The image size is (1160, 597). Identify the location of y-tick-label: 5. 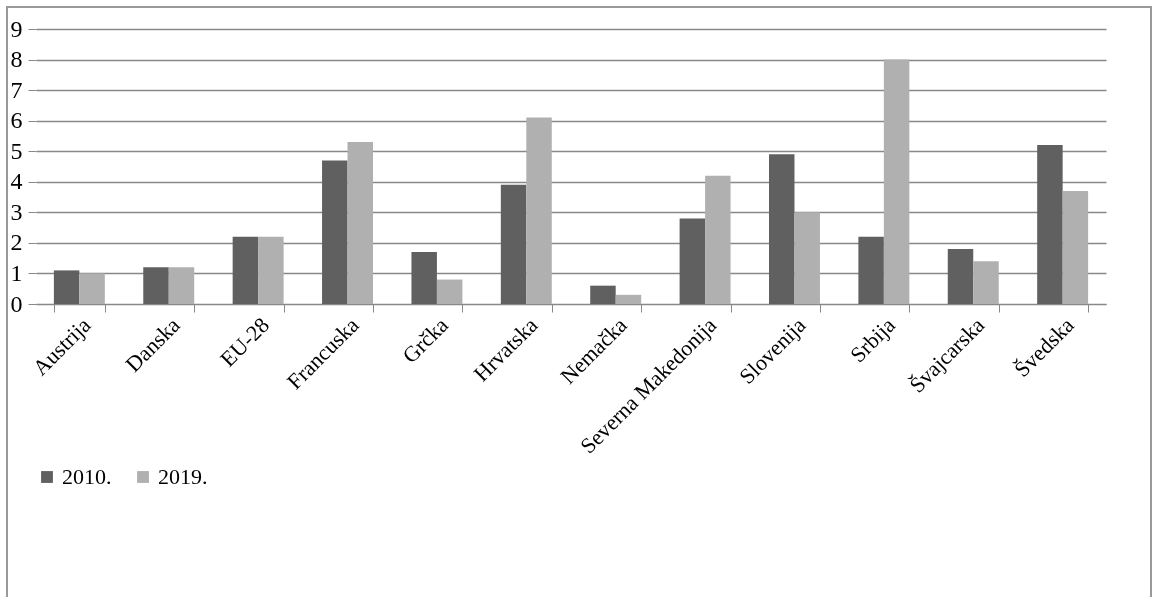
(16, 150).